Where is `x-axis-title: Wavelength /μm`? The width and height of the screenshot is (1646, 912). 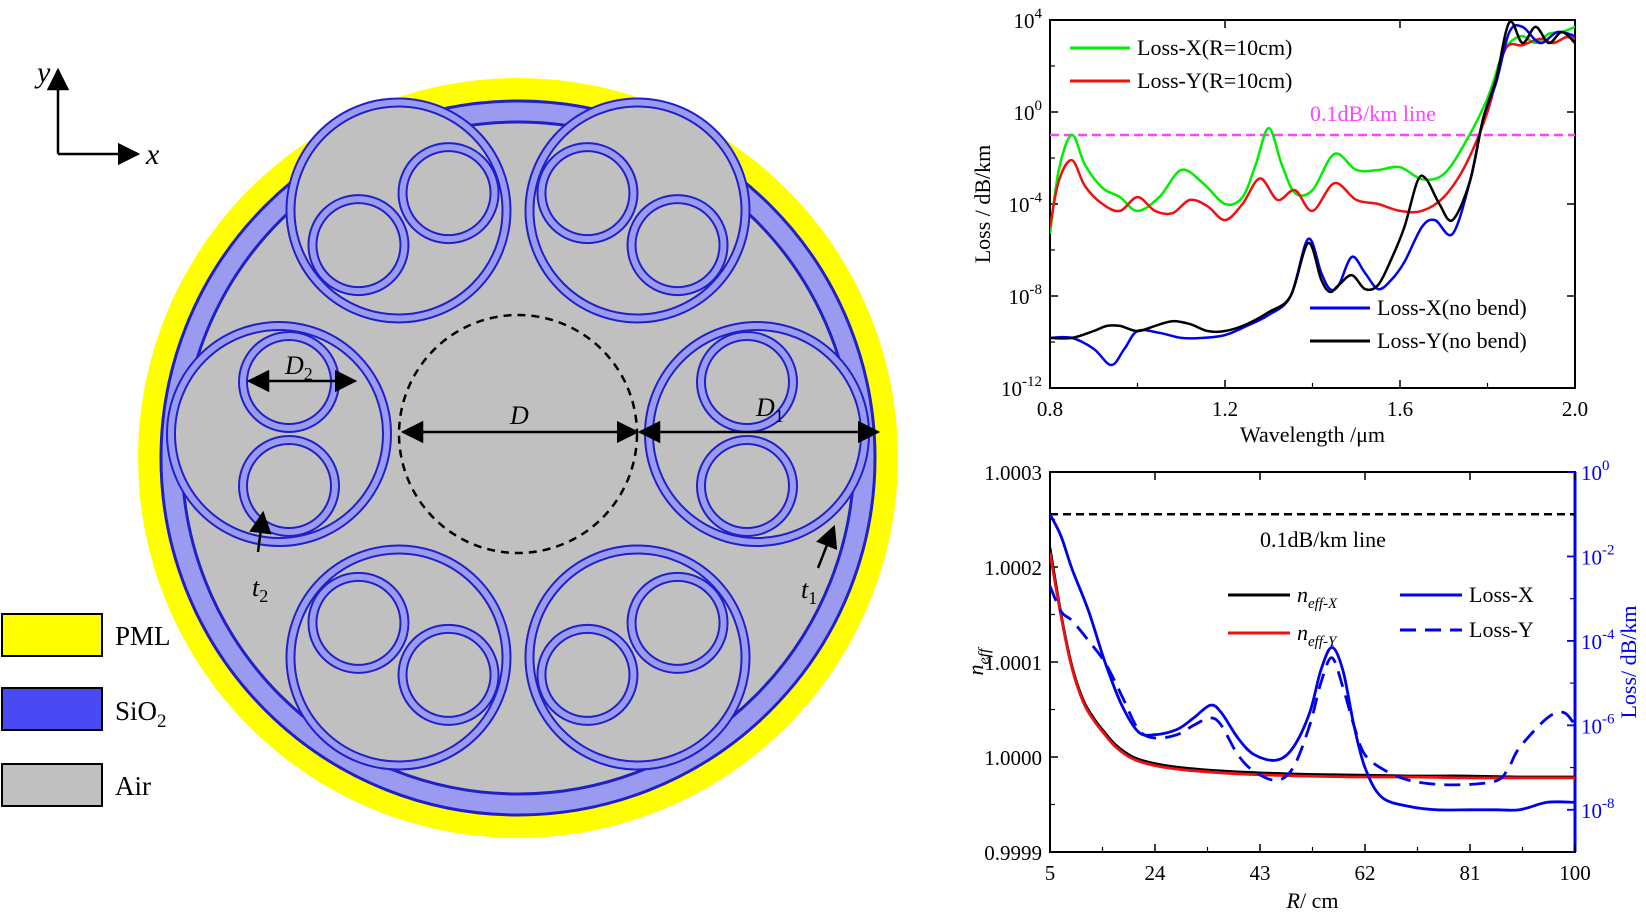
x-axis-title: Wavelength /μm is located at coordinates (1312, 434).